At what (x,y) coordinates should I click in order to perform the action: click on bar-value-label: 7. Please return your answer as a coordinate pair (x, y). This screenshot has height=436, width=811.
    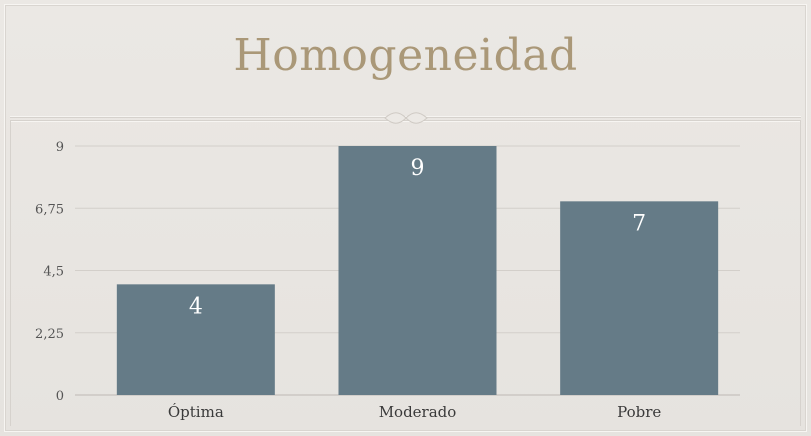
    Looking at the image, I should click on (639, 223).